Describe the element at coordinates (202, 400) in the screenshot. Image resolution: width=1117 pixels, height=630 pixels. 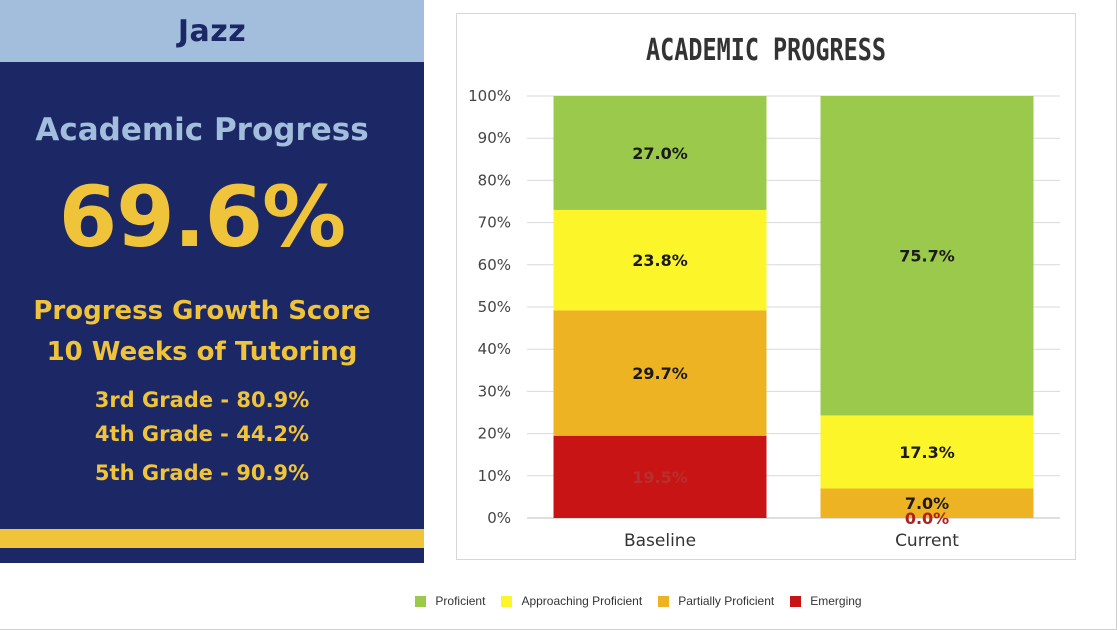
I see `grade-3-score: 3rd Grade - 80.9%` at that location.